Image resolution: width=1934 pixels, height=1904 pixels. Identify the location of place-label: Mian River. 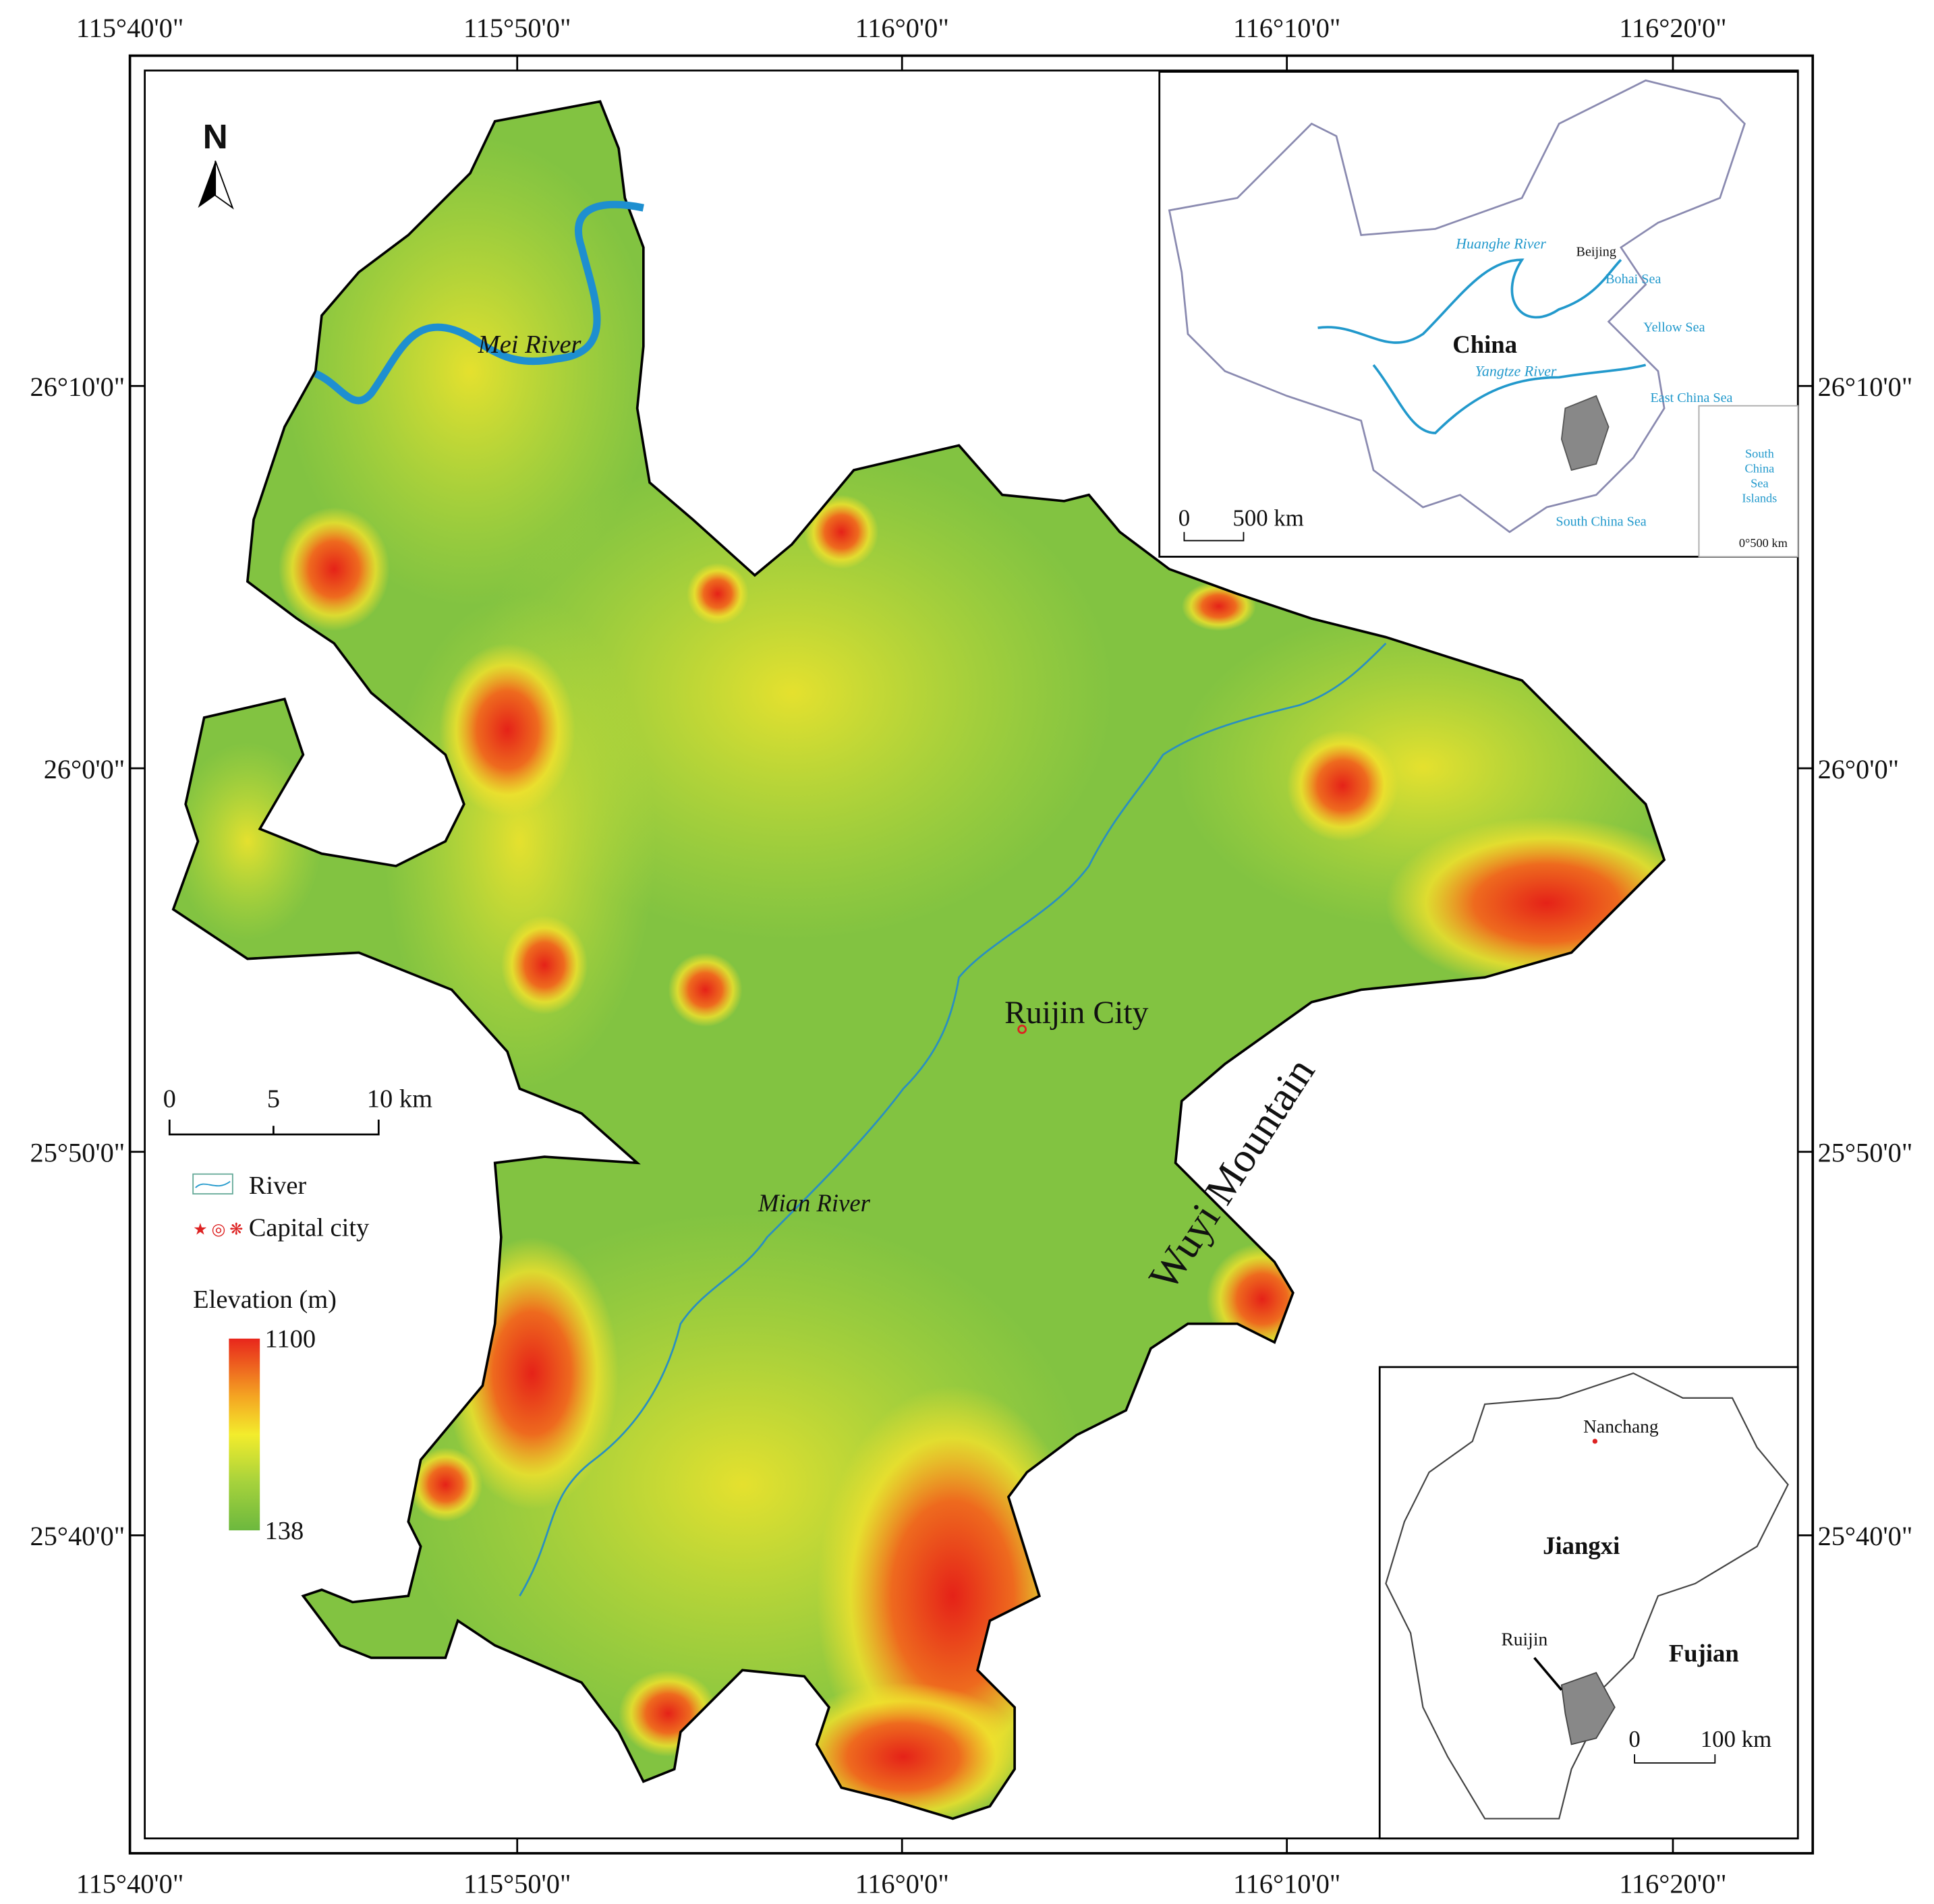
(815, 1203).